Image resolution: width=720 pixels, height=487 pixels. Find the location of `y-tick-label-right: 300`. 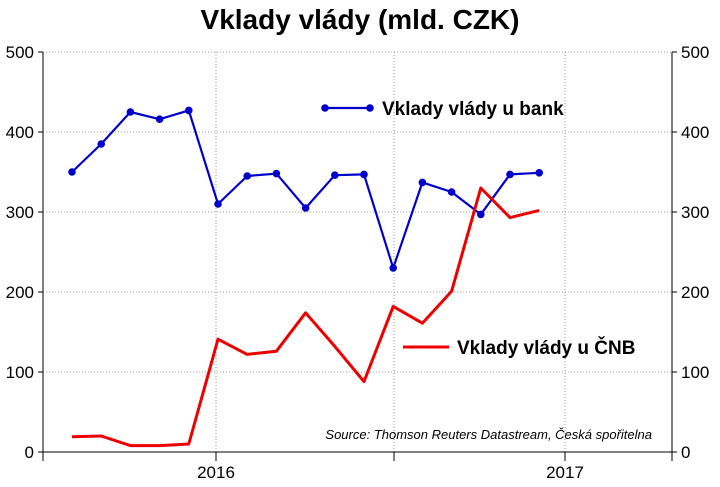

y-tick-label-right: 300 is located at coordinates (695, 212).